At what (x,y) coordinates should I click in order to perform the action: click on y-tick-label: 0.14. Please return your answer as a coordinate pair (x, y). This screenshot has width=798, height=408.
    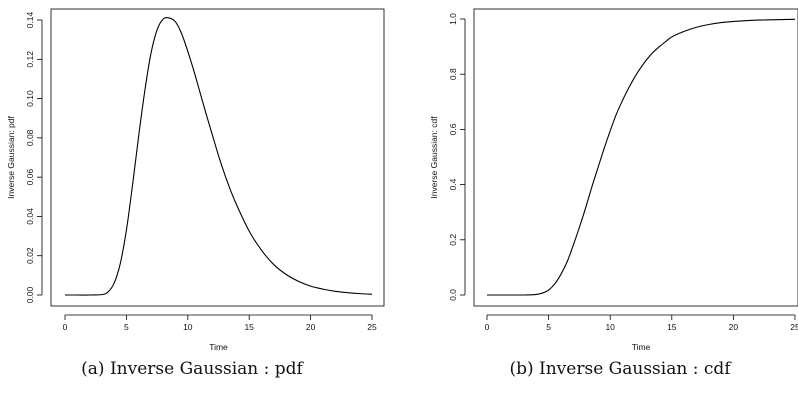
    Looking at the image, I should click on (30, 19).